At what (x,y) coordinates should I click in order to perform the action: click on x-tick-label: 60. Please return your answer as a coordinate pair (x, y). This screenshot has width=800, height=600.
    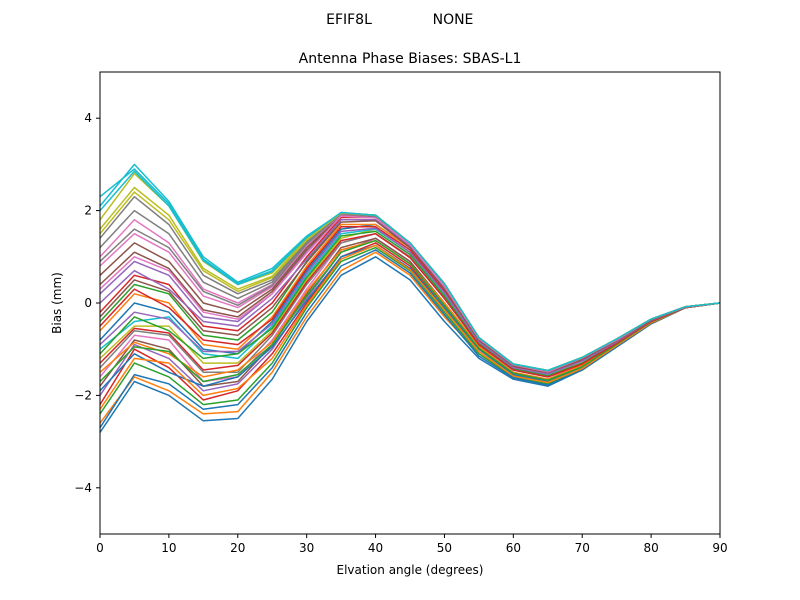
    Looking at the image, I should click on (513, 548).